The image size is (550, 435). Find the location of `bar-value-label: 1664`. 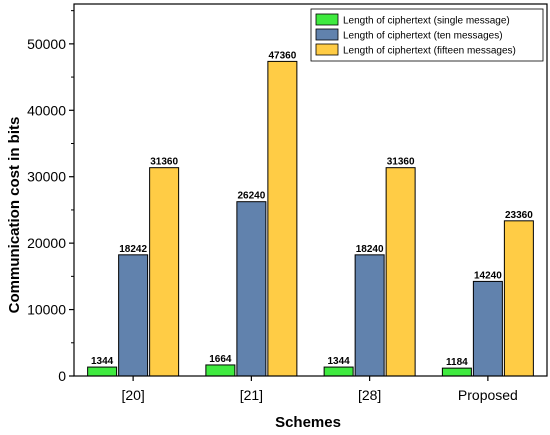

bar-value-label: 1664 is located at coordinates (220, 359).